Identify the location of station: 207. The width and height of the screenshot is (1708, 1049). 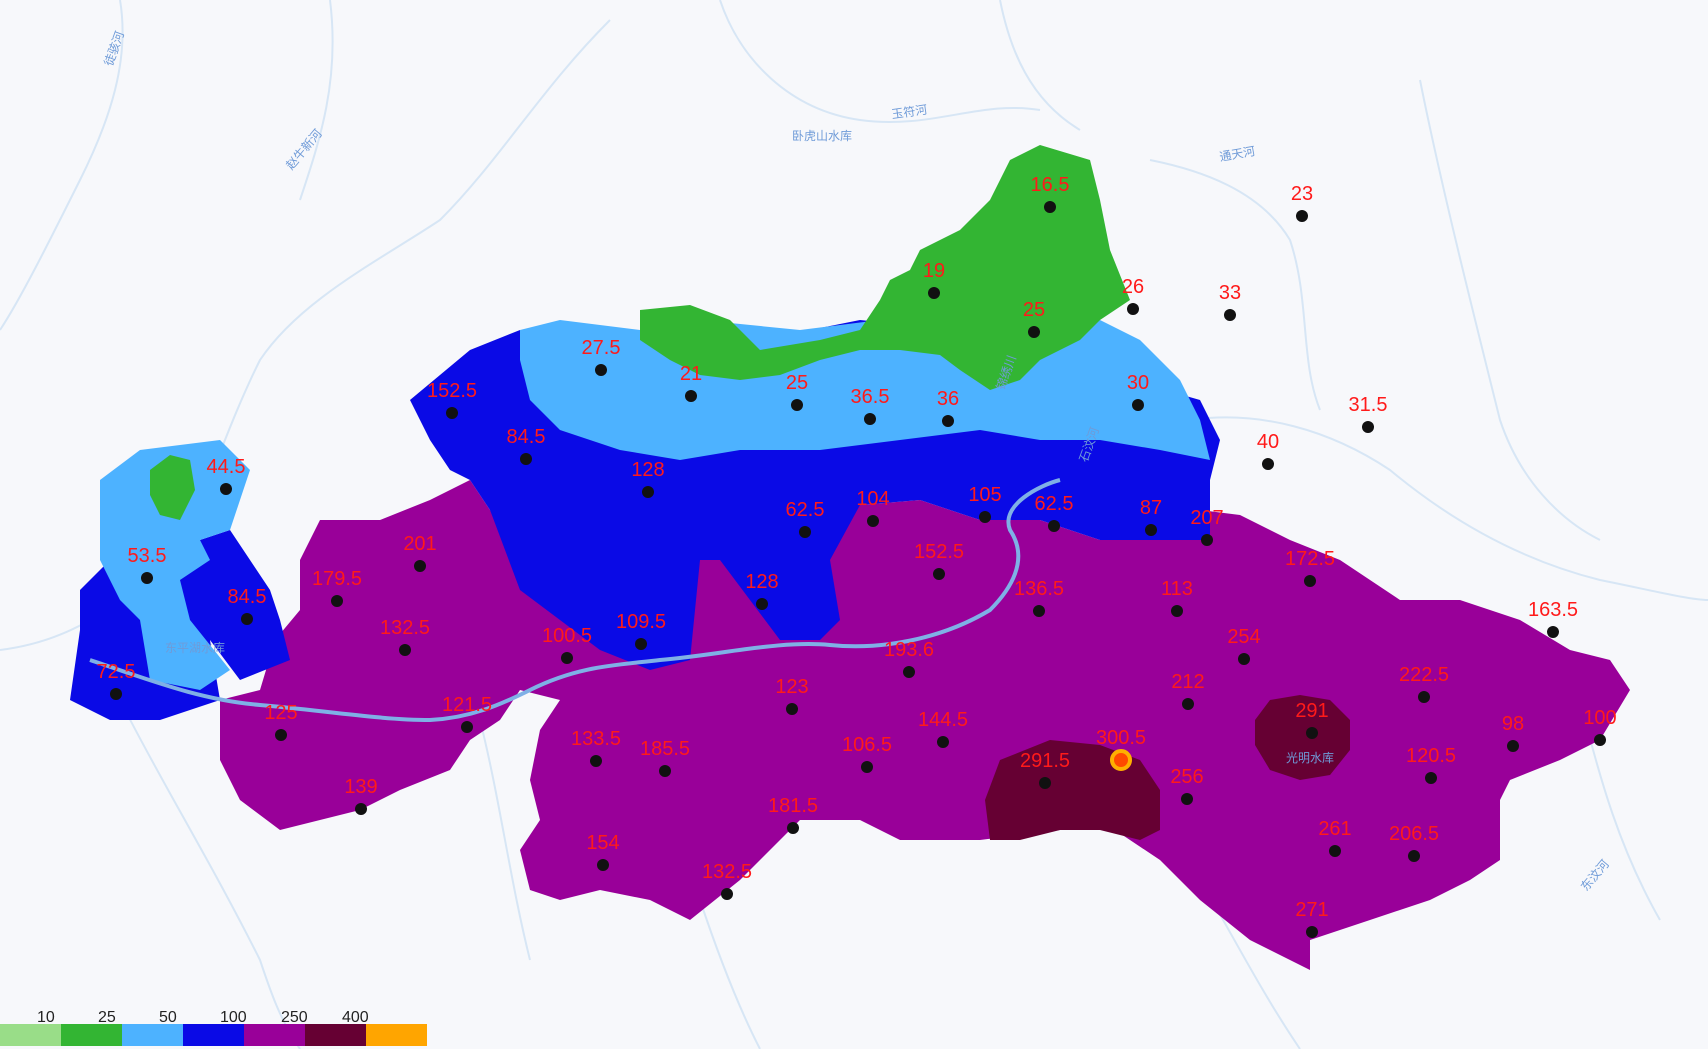
(1207, 526).